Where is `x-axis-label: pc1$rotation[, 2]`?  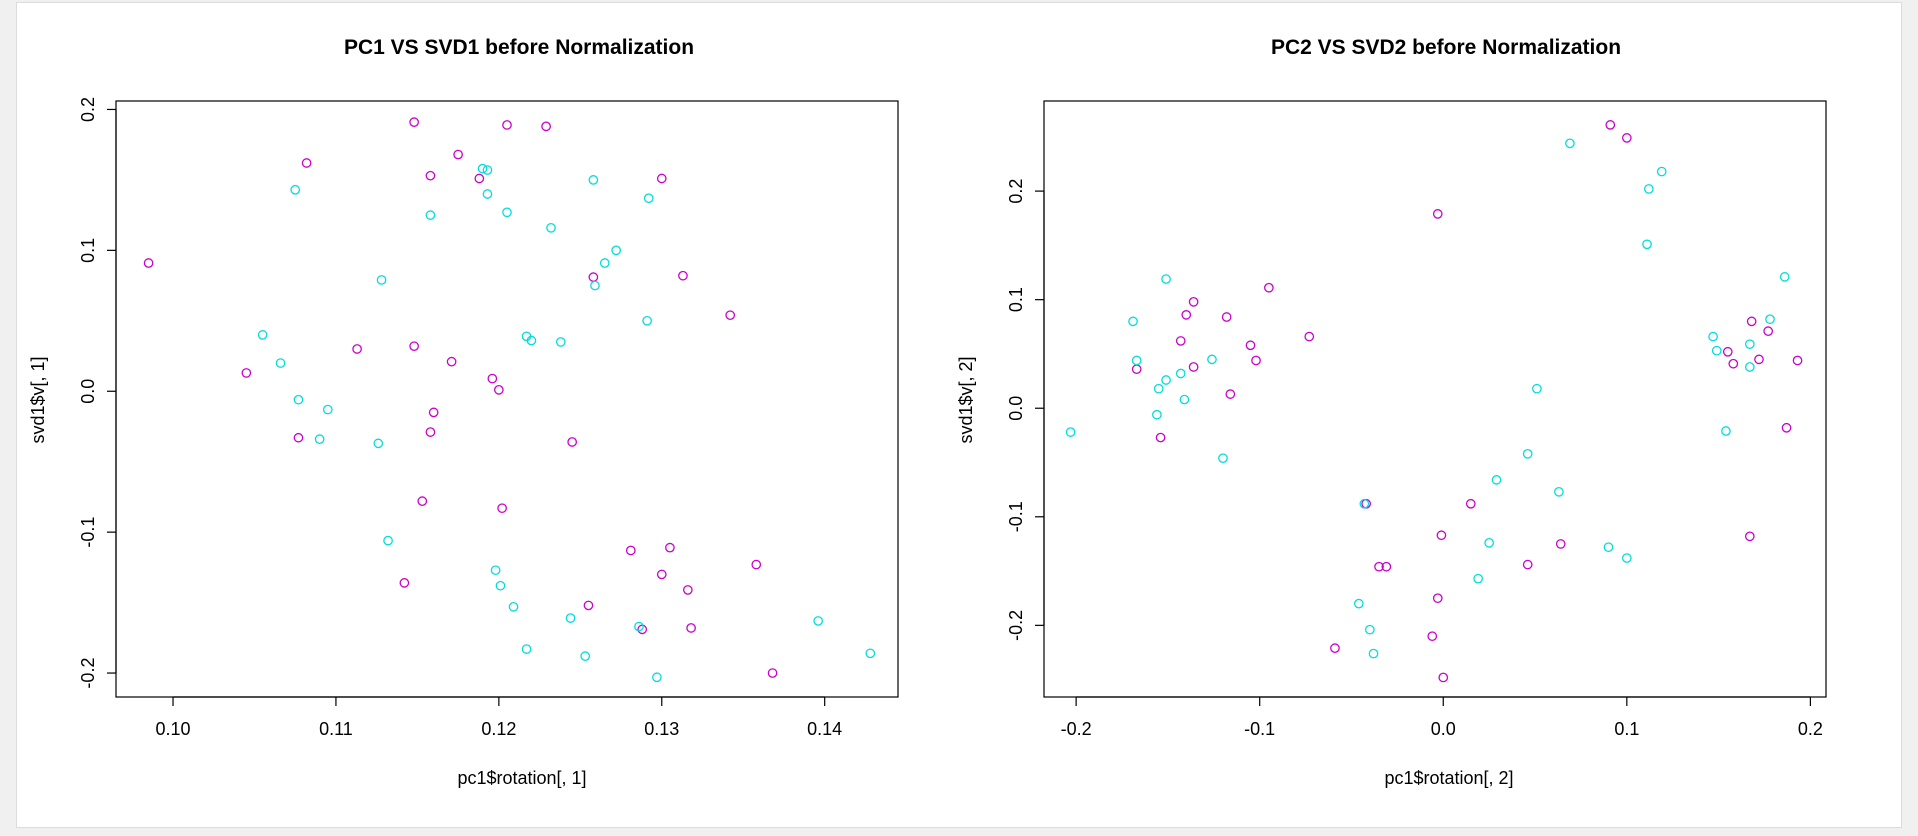 x-axis-label: pc1$rotation[, 2] is located at coordinates (1448, 778).